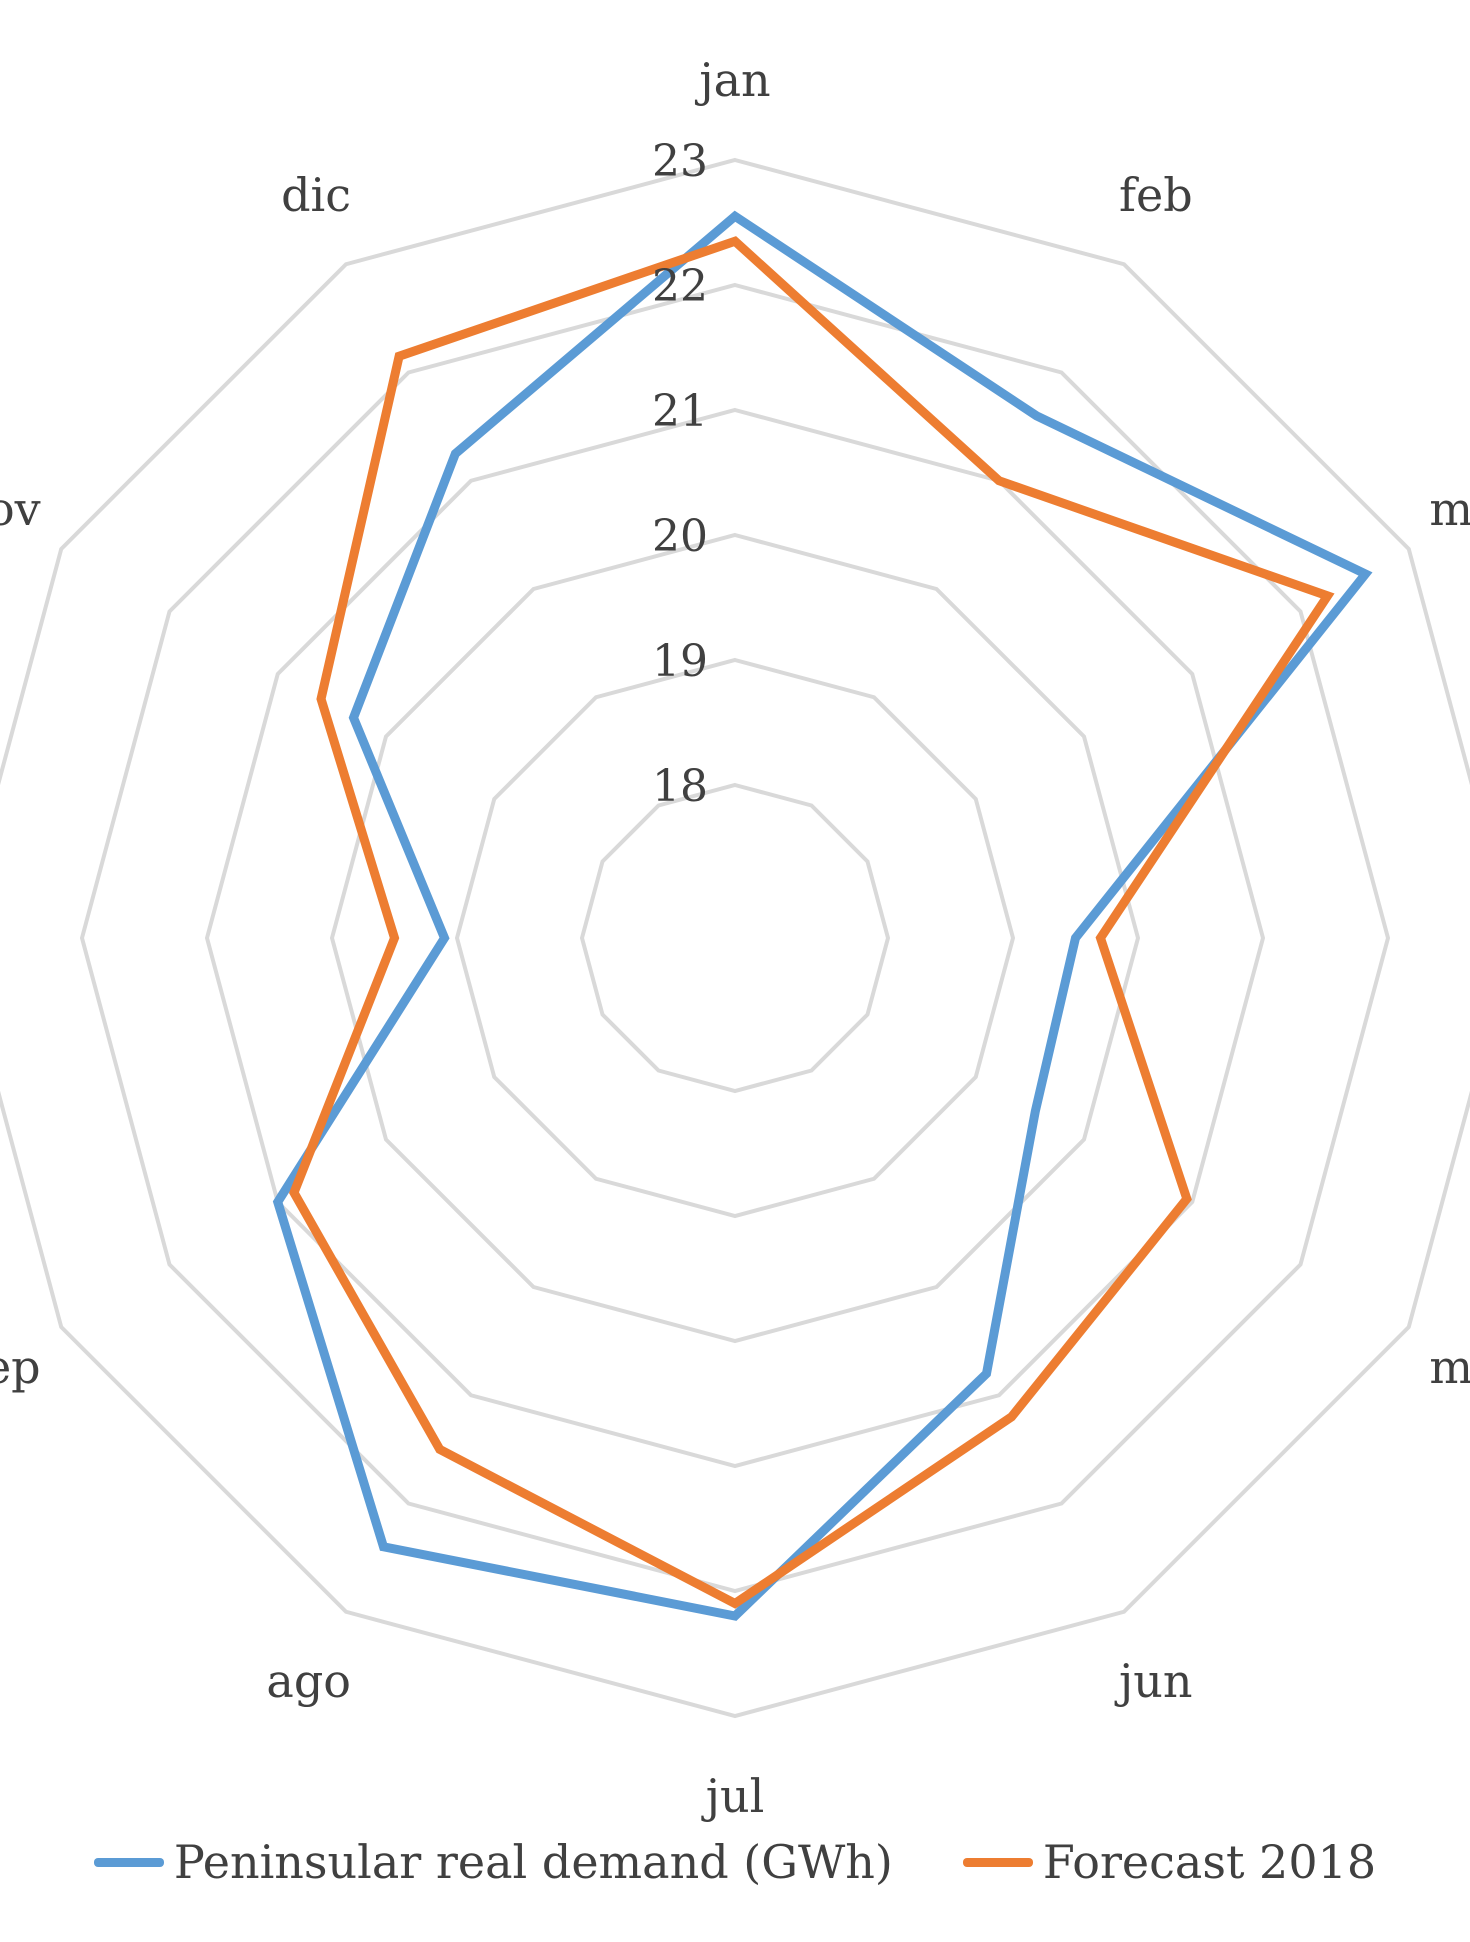 This screenshot has height=1942, width=1470. What do you see at coordinates (128, 1862) in the screenshot?
I see `legend-swatch-real-demand` at bounding box center [128, 1862].